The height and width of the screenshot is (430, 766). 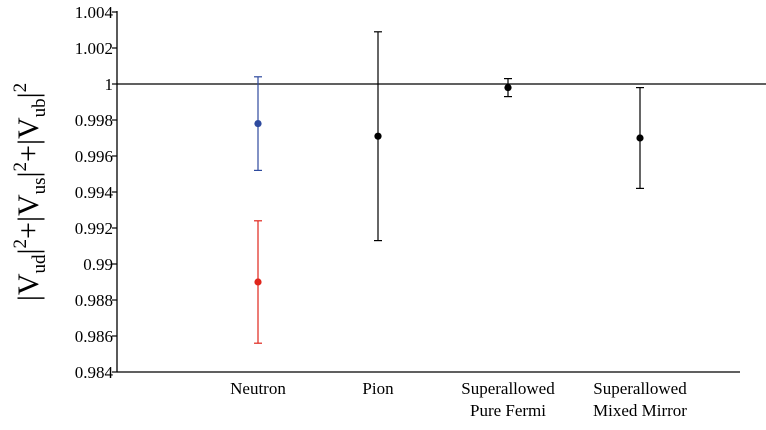 What do you see at coordinates (94, 120) in the screenshot?
I see `y-tick-label: 0.998` at bounding box center [94, 120].